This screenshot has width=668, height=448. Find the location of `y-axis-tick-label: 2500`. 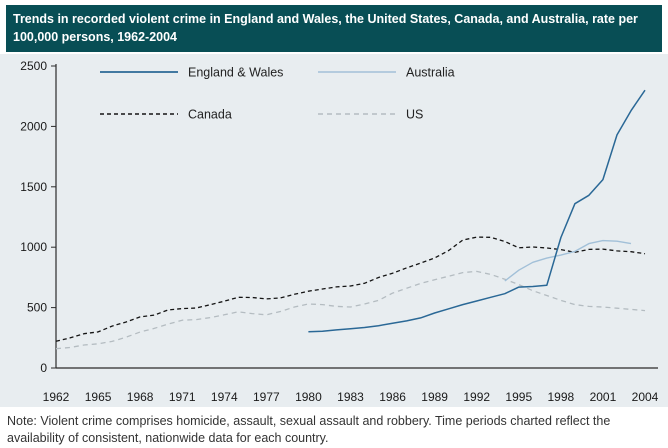

y-axis-tick-label: 2500 is located at coordinates (33, 66).